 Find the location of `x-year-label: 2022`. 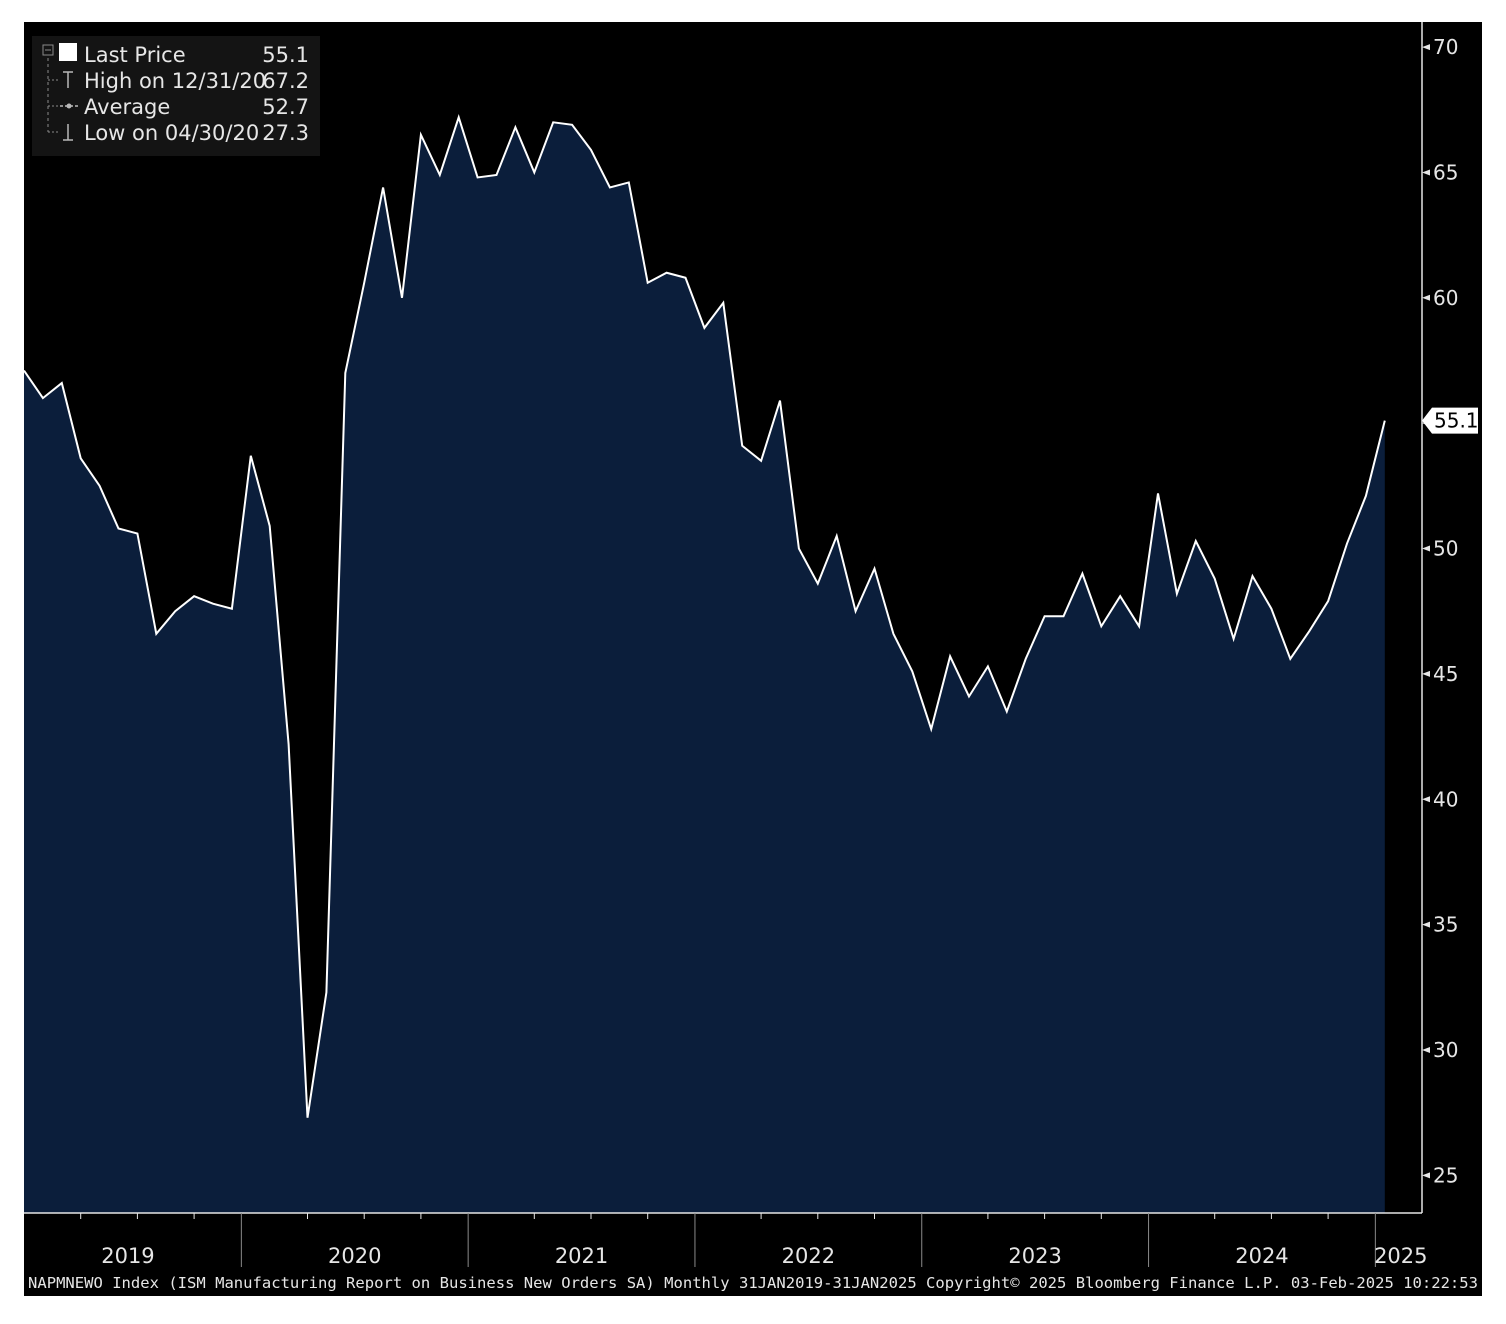

x-year-label: 2022 is located at coordinates (808, 1256).